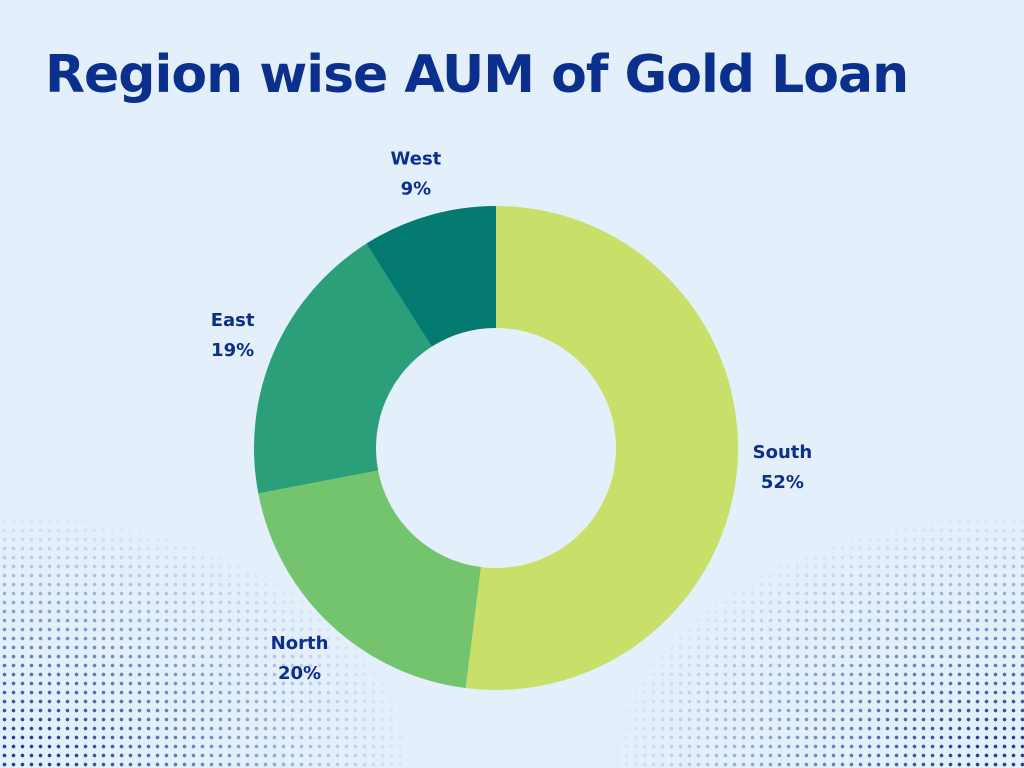  Describe the element at coordinates (416, 158) in the screenshot. I see `slice-label: West` at that location.